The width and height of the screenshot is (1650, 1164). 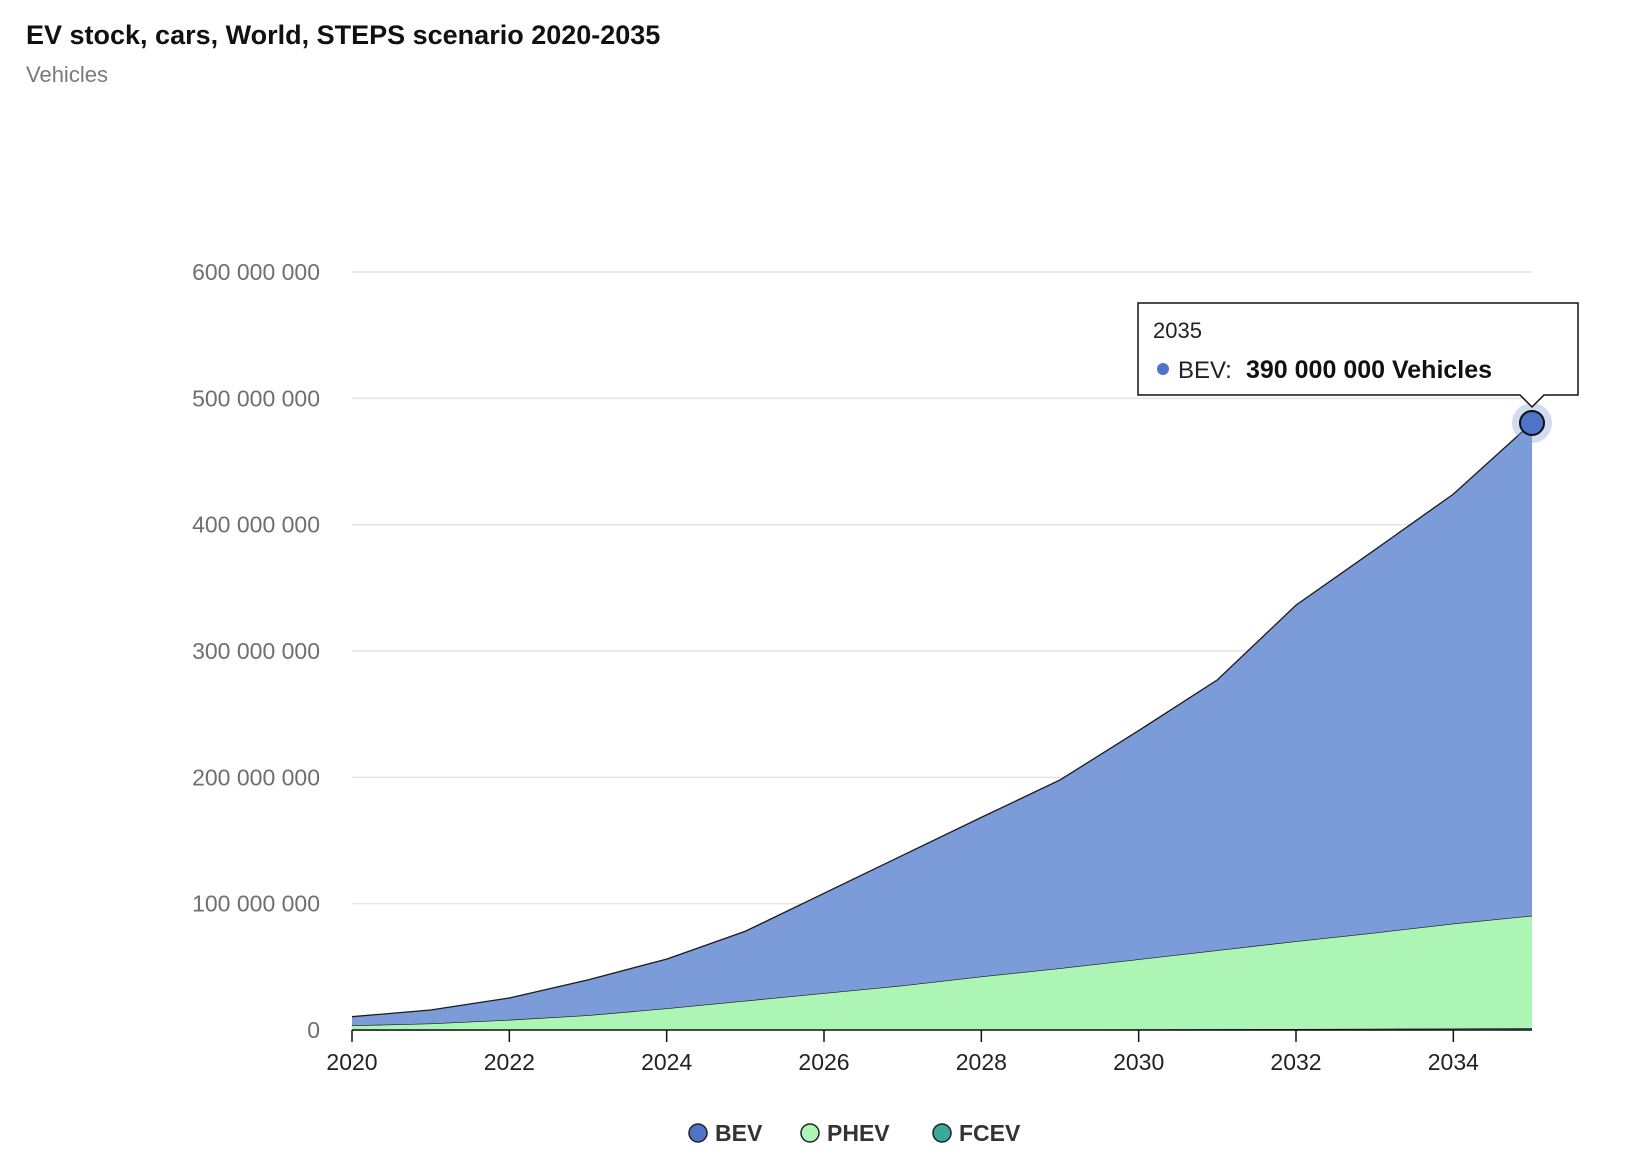 What do you see at coordinates (858, 1133) in the screenshot?
I see `legend-label: PHEV` at bounding box center [858, 1133].